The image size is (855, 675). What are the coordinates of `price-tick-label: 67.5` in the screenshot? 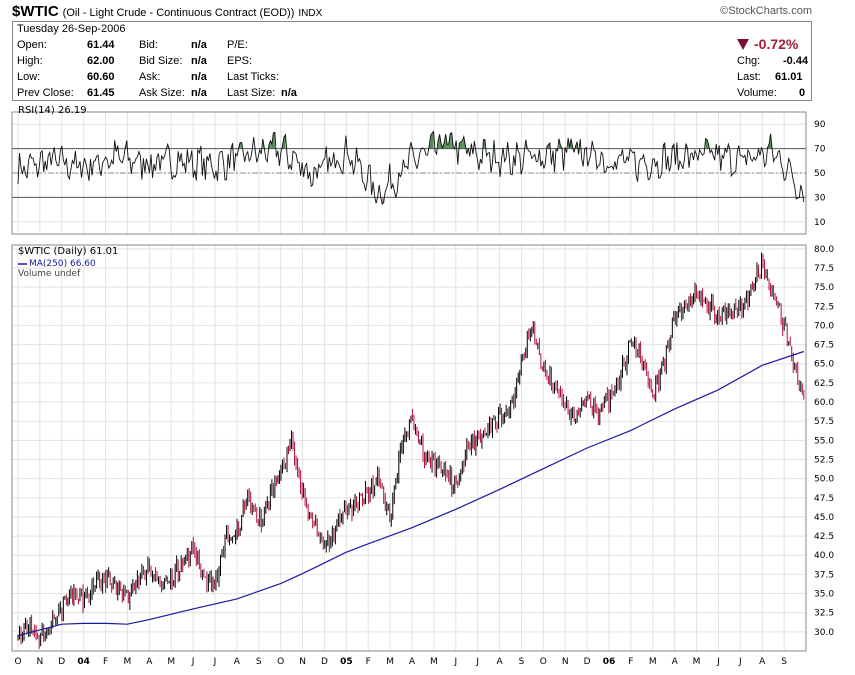 It's located at (824, 346).